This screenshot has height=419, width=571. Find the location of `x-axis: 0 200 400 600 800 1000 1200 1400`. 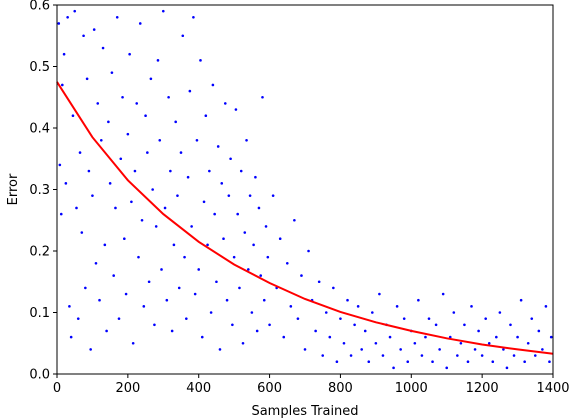

x-axis: 0 200 400 600 800 1000 1200 1400 is located at coordinates (311, 385).